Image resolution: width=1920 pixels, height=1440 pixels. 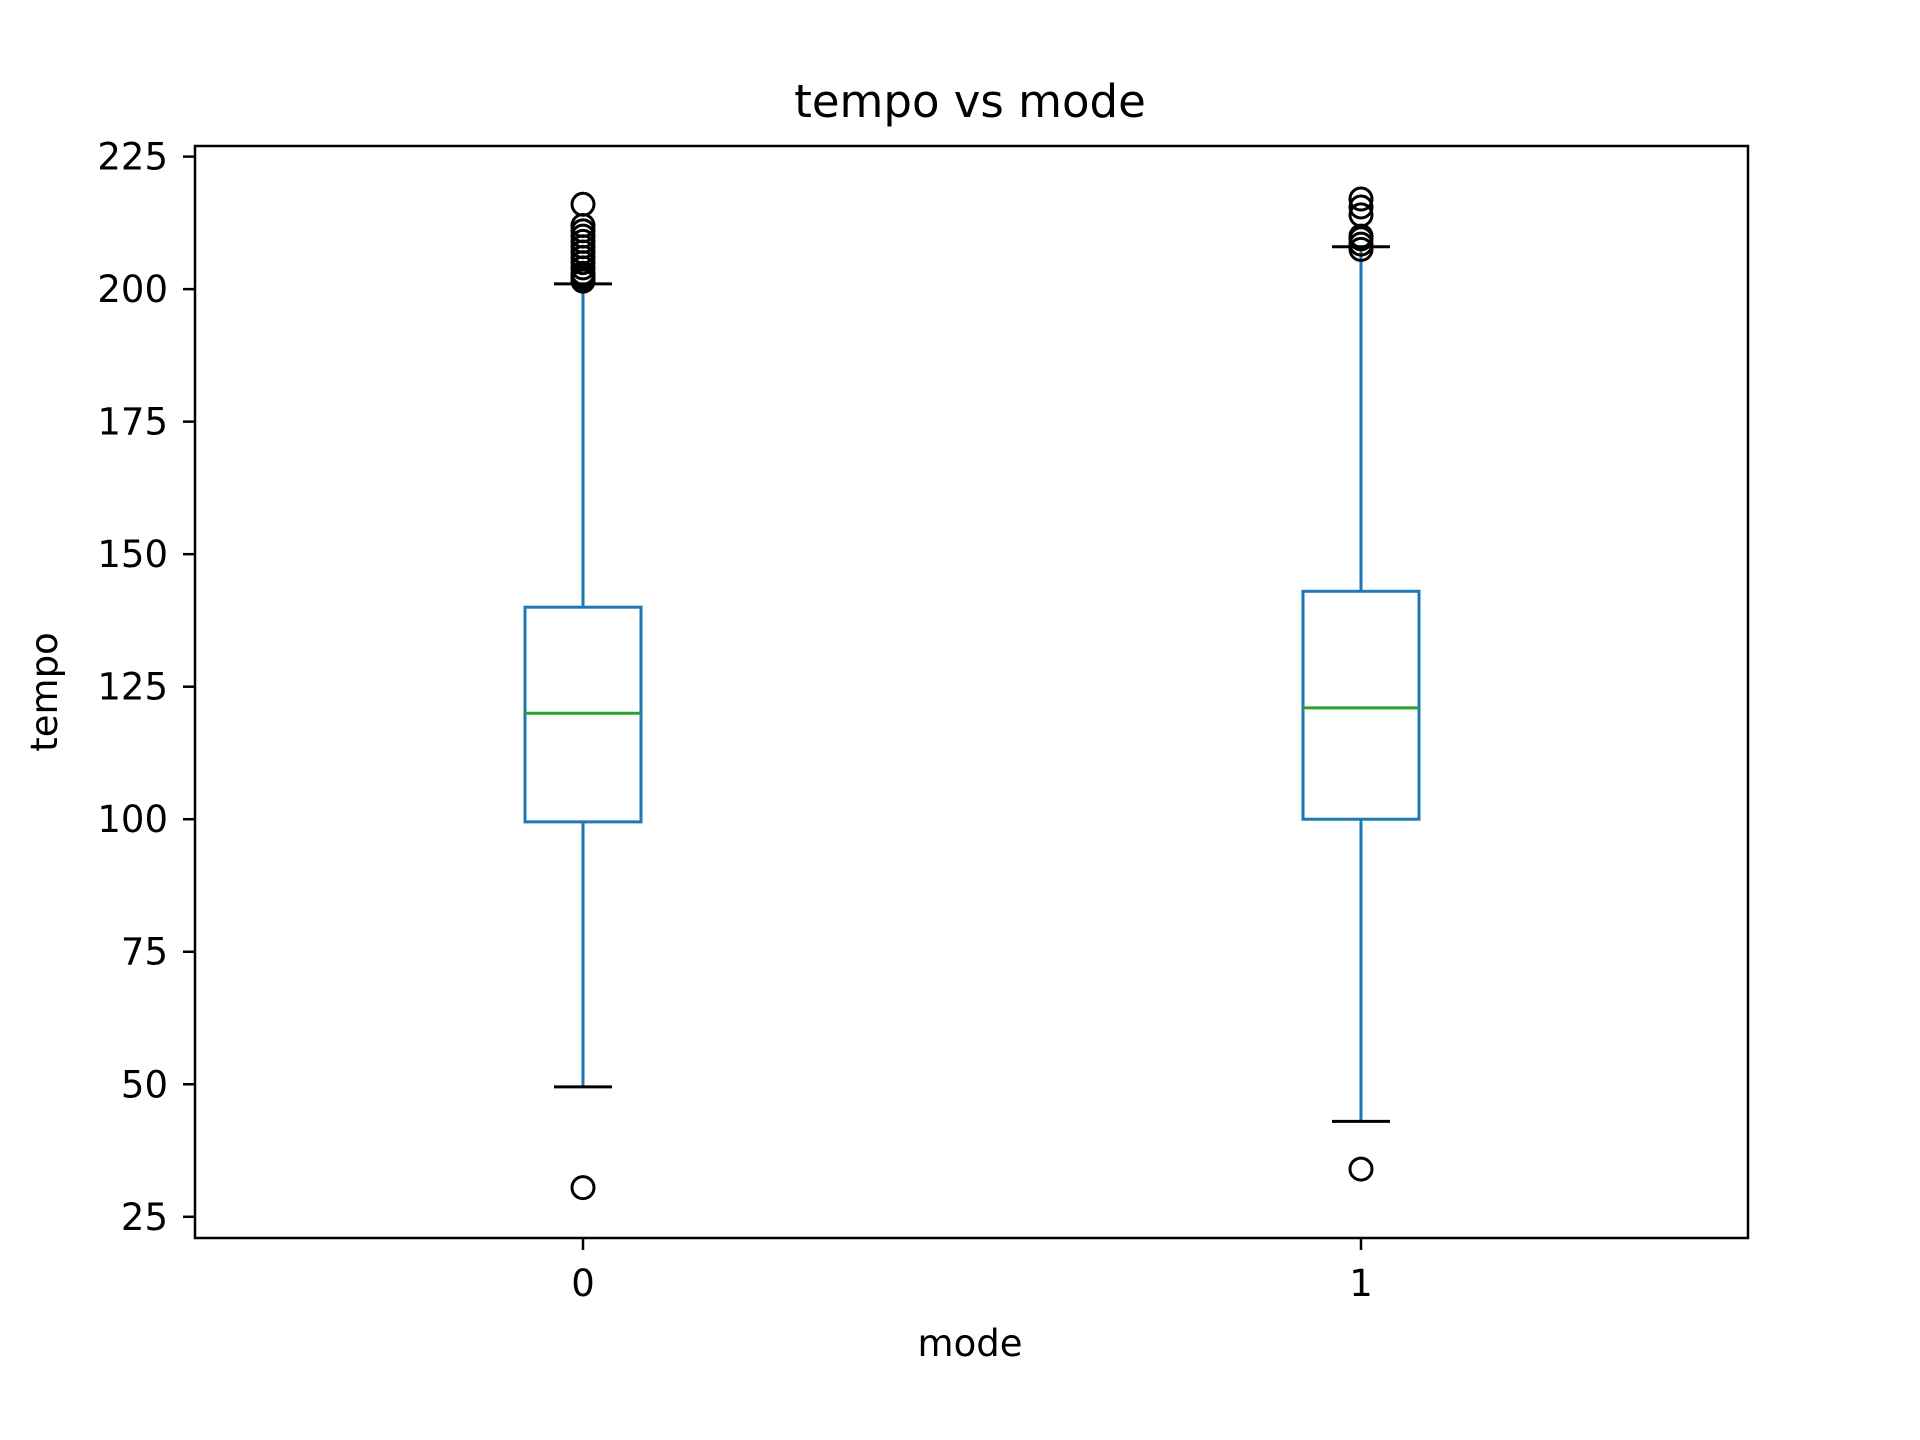 What do you see at coordinates (583, 1283) in the screenshot?
I see `x-tick-label: 0` at bounding box center [583, 1283].